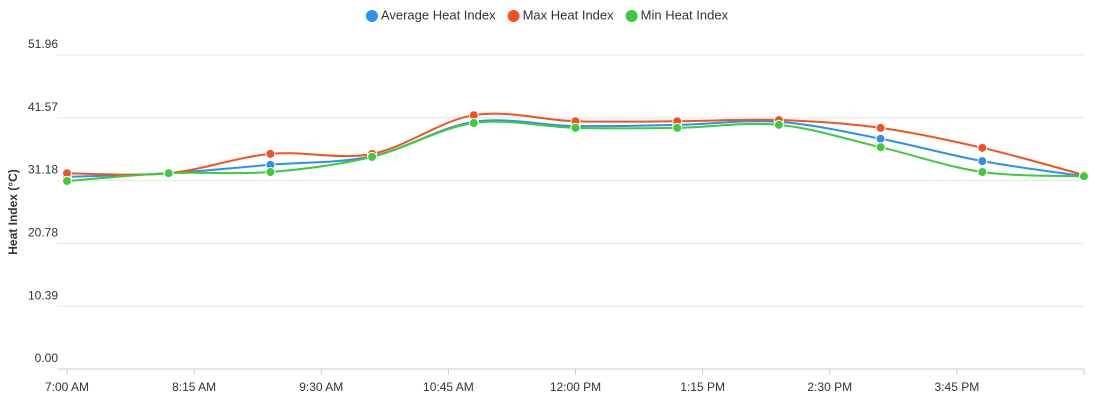 The width and height of the screenshot is (1094, 400). Describe the element at coordinates (685, 14) in the screenshot. I see `legend-label: Min Heat Index` at that location.